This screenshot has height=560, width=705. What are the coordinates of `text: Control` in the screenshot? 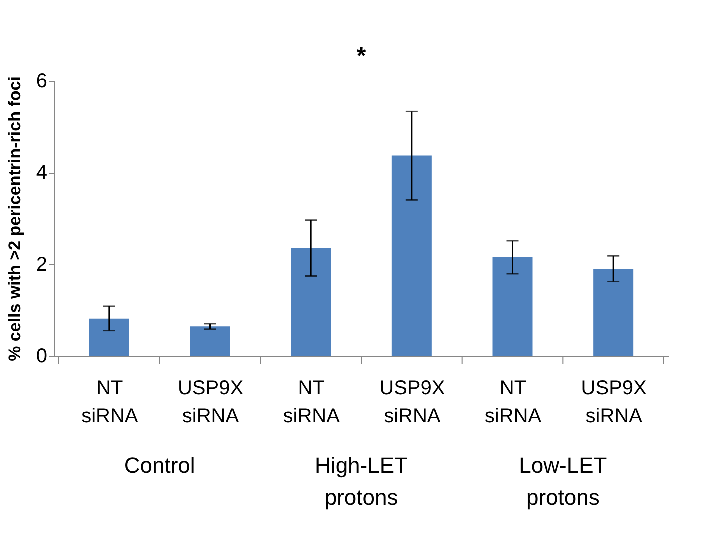 It's located at (160, 465).